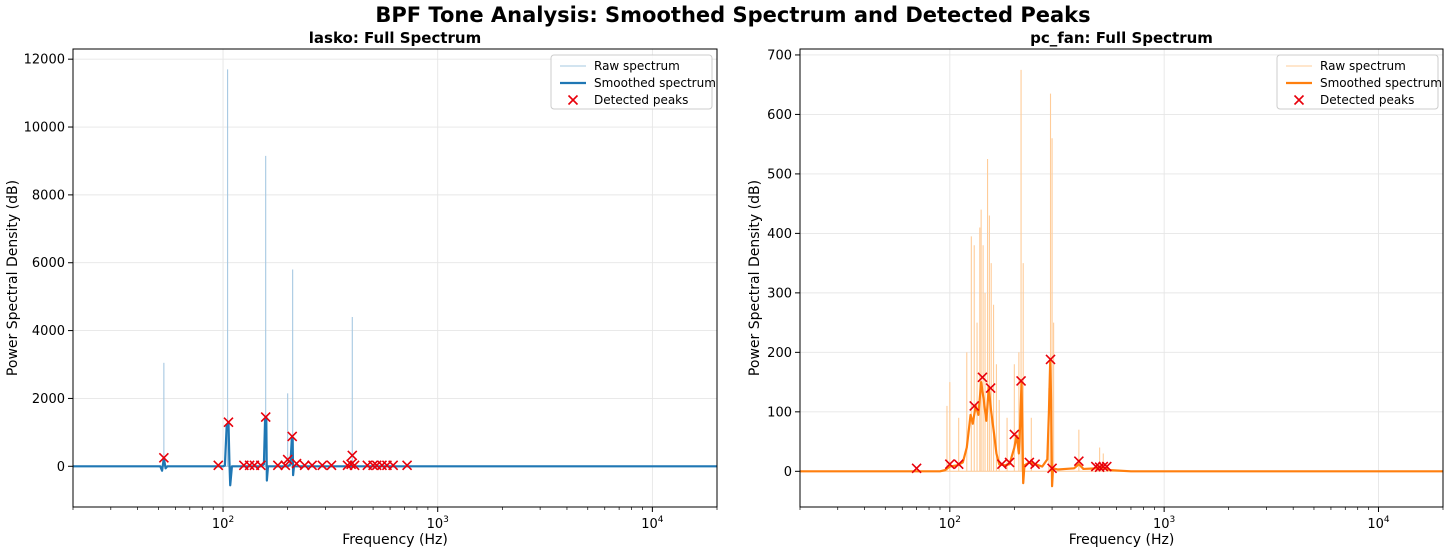 Image resolution: width=1456 pixels, height=553 pixels. I want to click on y-tick-label: 4000, so click(48, 331).